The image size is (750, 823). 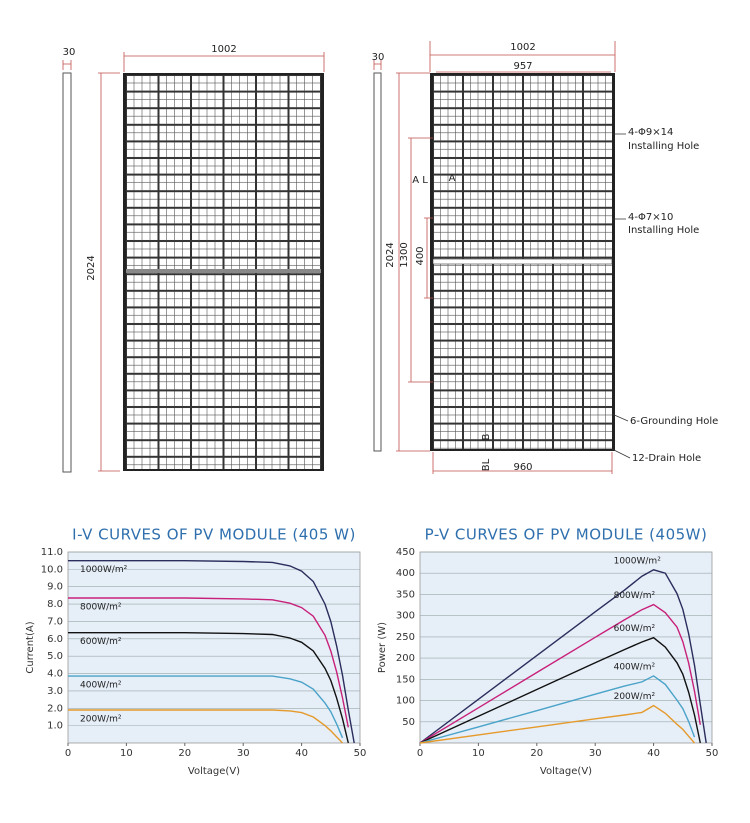 What do you see at coordinates (52, 552) in the screenshot?
I see `y-tick-label: 11.0` at bounding box center [52, 552].